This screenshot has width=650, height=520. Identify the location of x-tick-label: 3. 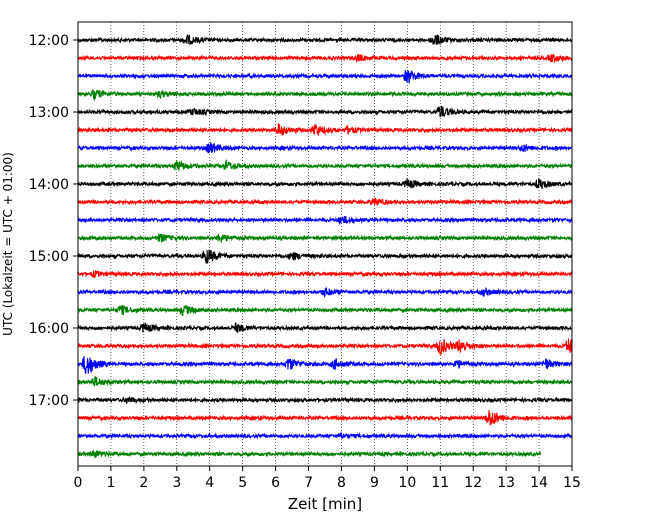
(176, 483).